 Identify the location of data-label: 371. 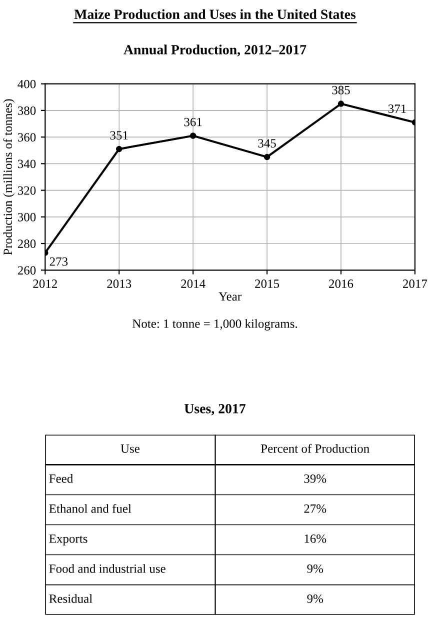
(397, 108).